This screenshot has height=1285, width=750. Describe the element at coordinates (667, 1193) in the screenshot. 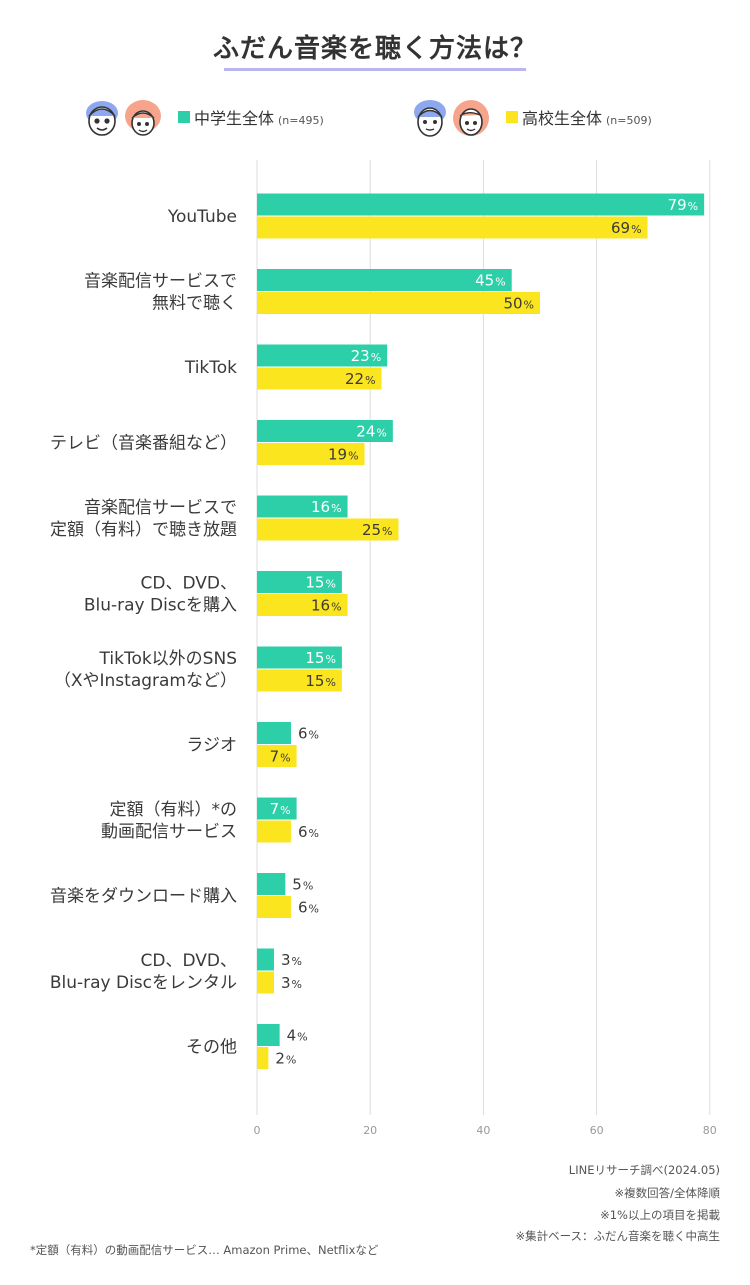

I see `note-multiple-answers: ※複数回答/全体降順` at that location.